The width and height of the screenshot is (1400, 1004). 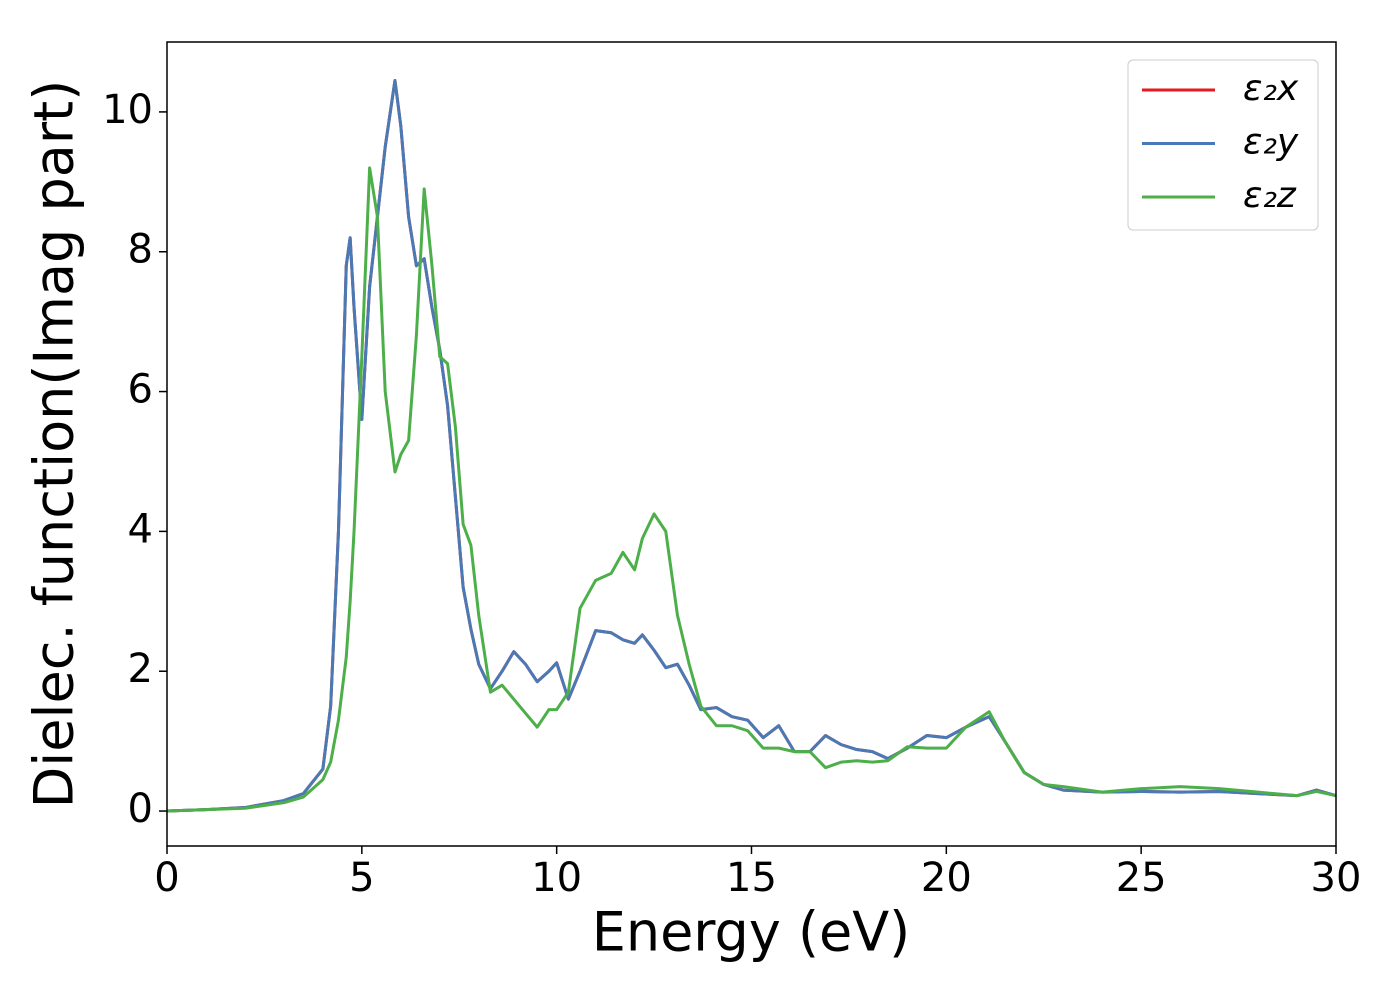 I want to click on legend-box, so click(x=1223, y=145).